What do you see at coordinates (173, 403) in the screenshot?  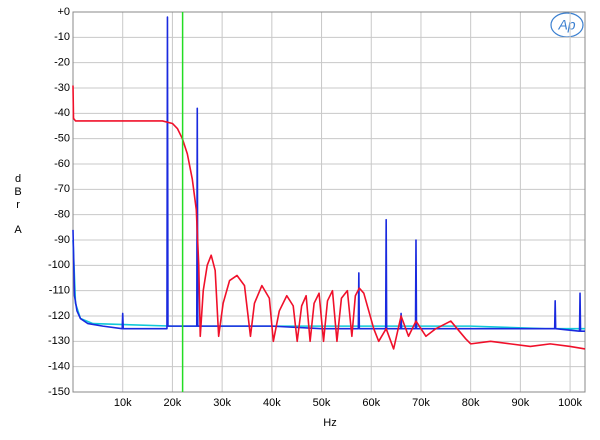 I see `x-tick-label: 20k` at bounding box center [173, 403].